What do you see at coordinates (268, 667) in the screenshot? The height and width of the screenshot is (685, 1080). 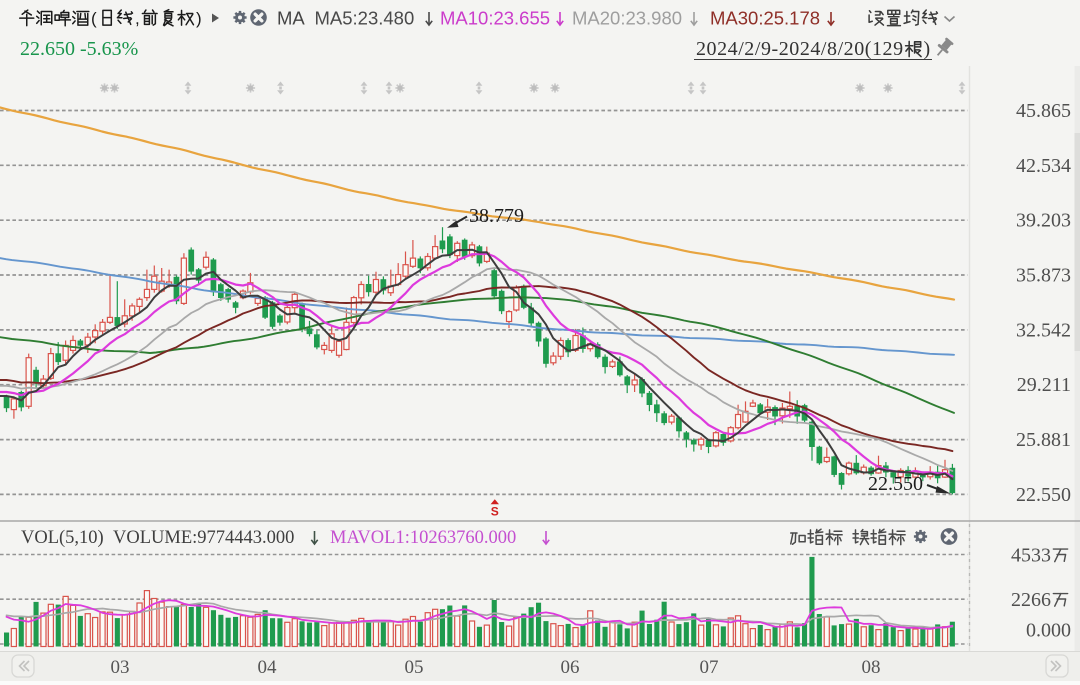 I see `svg-text: 04` at bounding box center [268, 667].